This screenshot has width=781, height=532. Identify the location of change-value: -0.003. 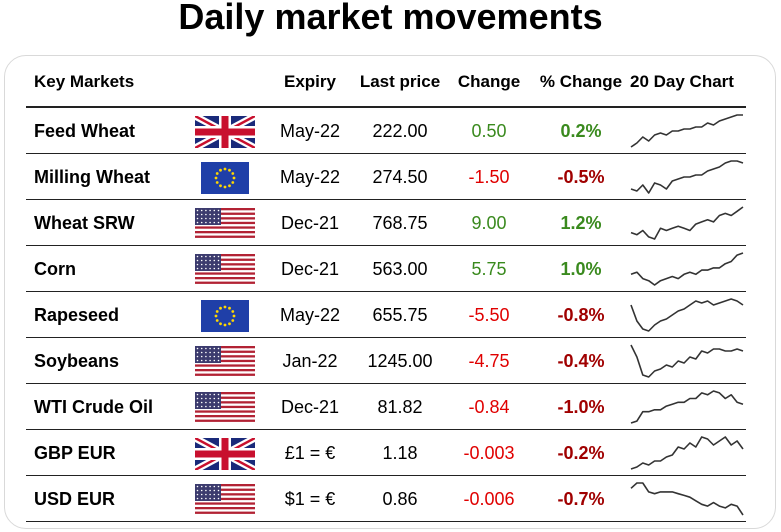
(489, 453).